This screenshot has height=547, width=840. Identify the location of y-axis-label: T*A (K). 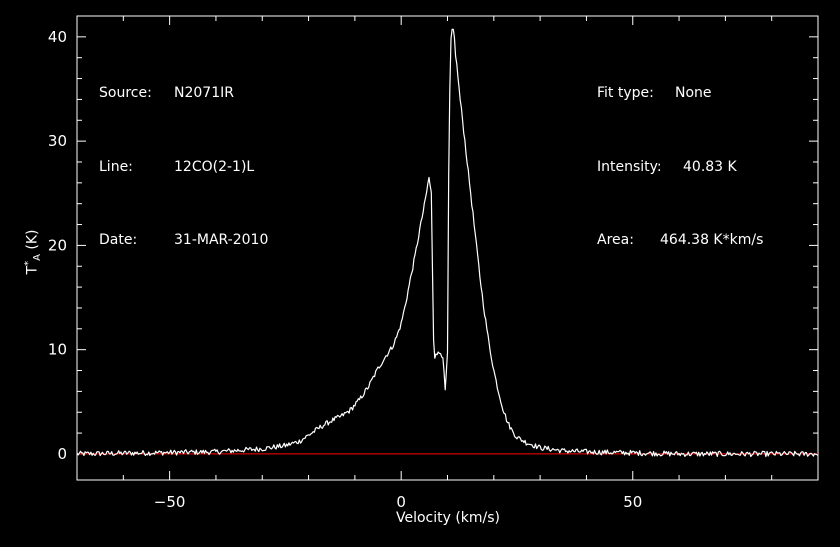
(33, 252).